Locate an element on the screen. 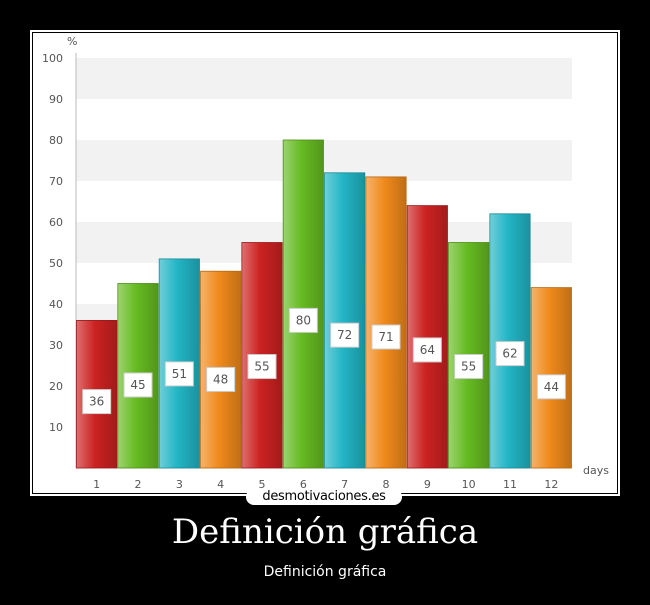 The width and height of the screenshot is (650, 605). x-tick-label: 6 is located at coordinates (303, 484).